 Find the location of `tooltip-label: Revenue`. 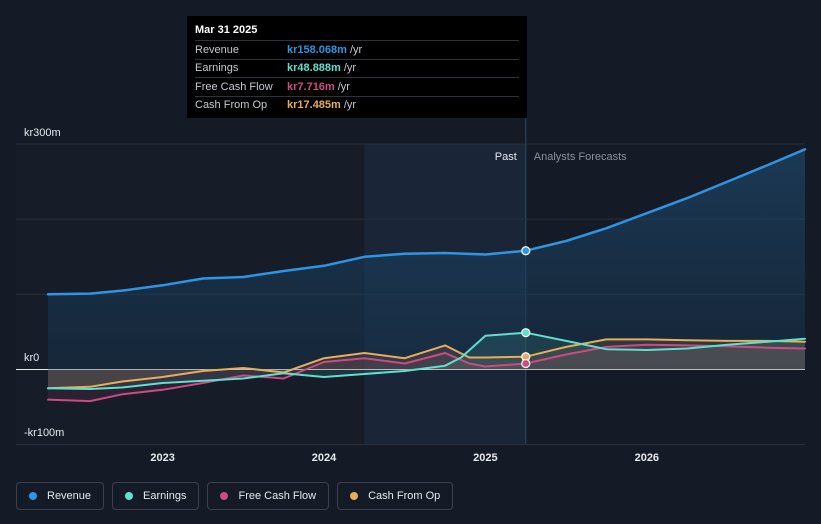

tooltip-label: Revenue is located at coordinates (217, 49).